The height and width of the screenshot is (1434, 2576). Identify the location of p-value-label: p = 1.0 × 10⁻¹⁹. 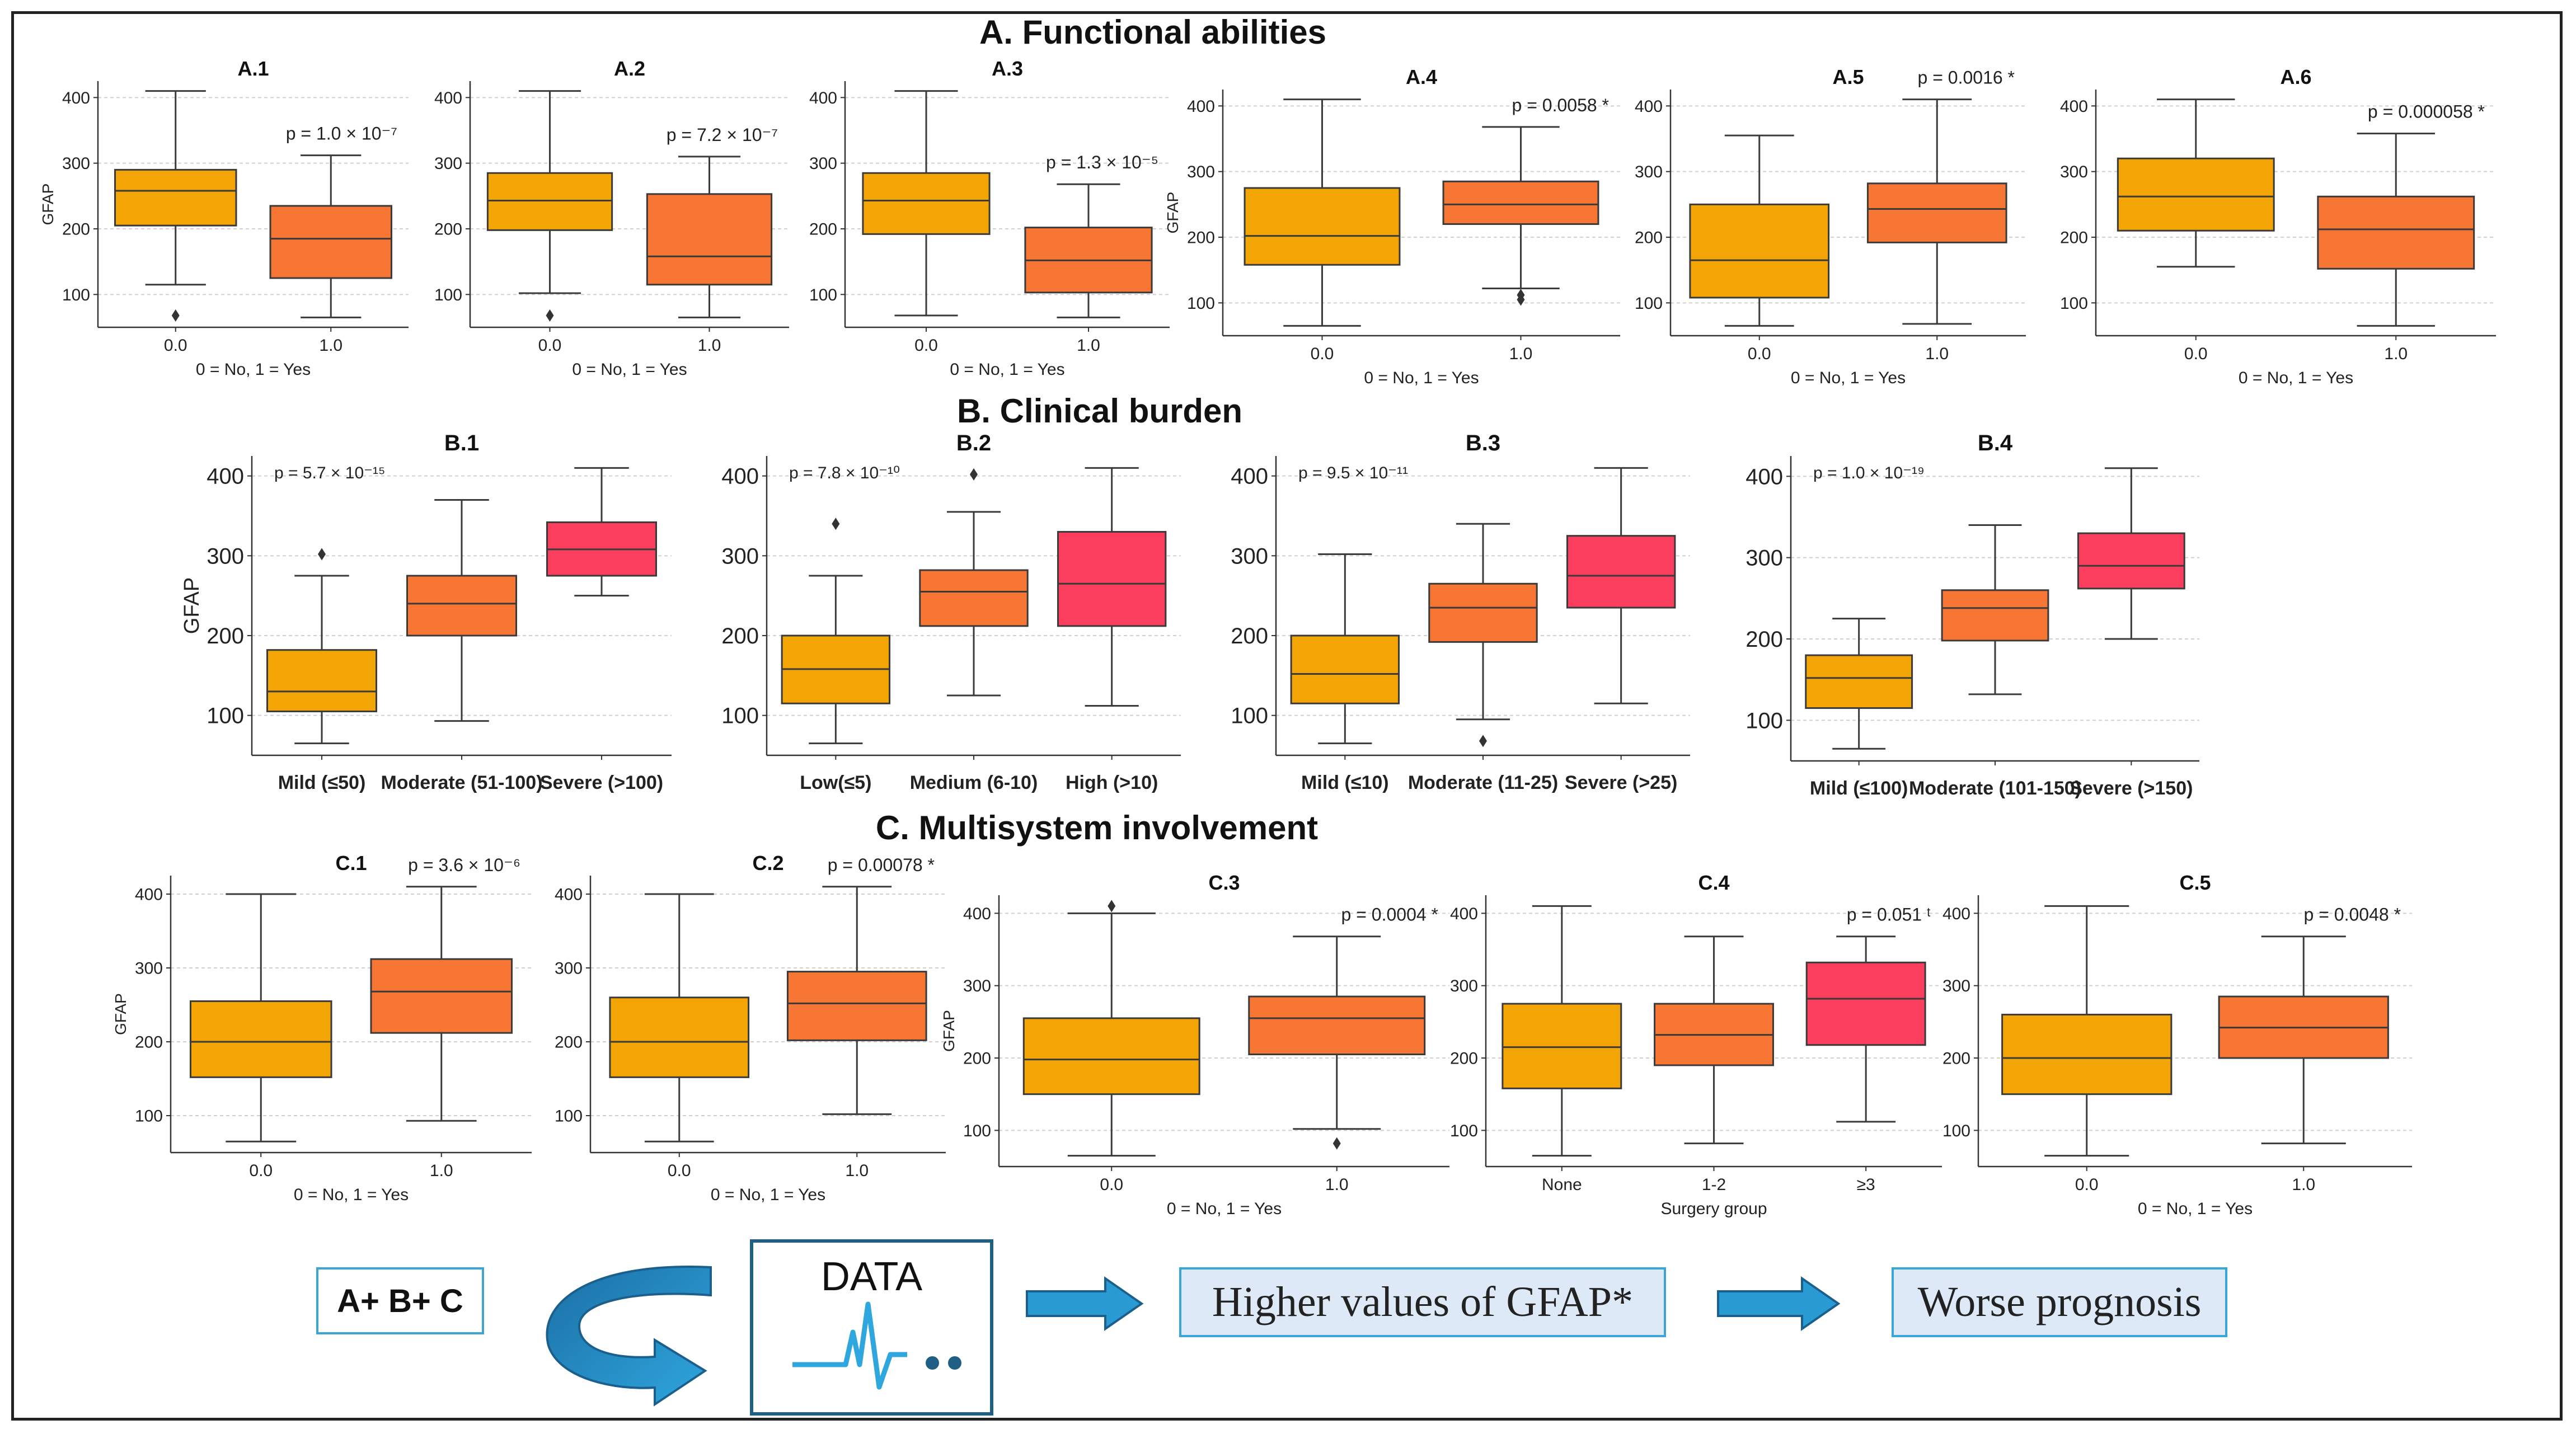
(1869, 473).